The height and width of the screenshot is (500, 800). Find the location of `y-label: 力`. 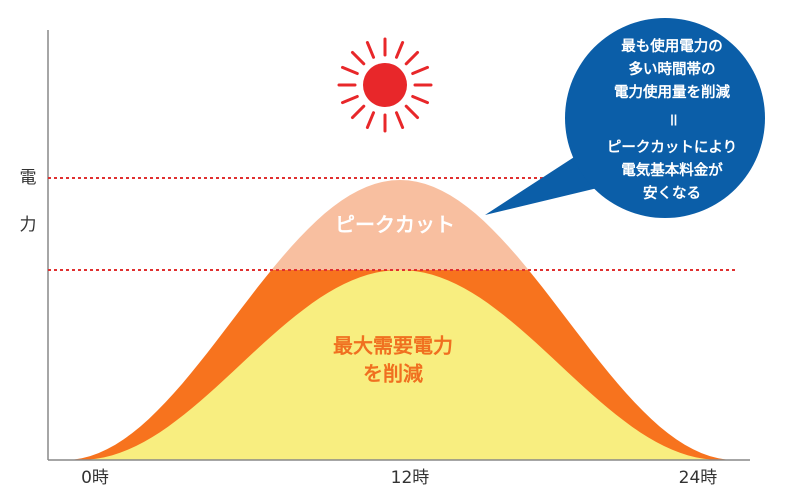

y-label: 力 is located at coordinates (28, 225).